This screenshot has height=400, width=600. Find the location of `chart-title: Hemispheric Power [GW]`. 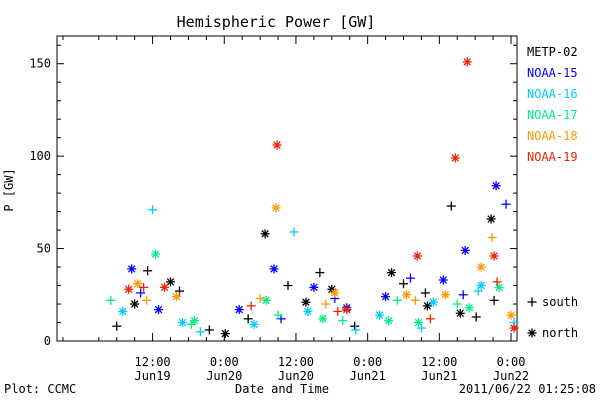

chart-title: Hemispheric Power [GW] is located at coordinates (276, 22).